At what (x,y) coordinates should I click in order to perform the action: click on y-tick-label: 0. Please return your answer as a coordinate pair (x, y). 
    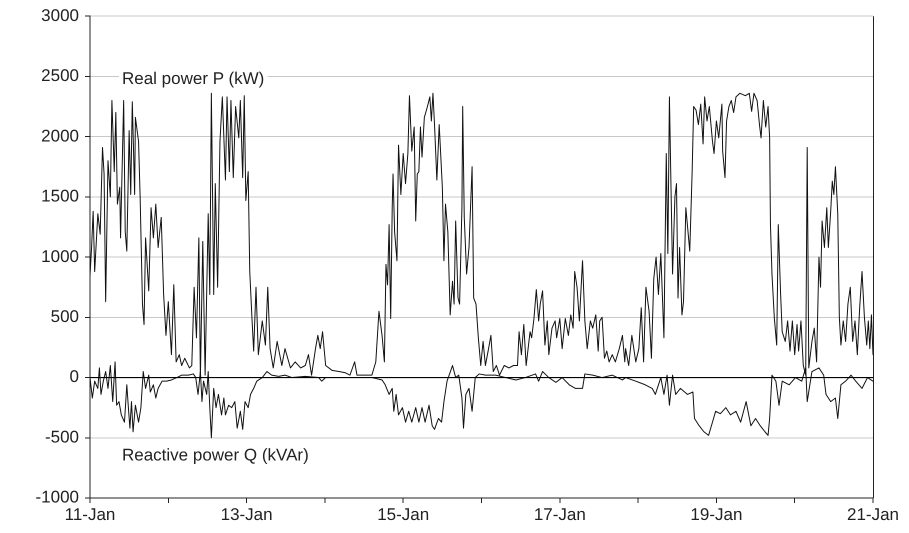
    Looking at the image, I should click on (74, 376).